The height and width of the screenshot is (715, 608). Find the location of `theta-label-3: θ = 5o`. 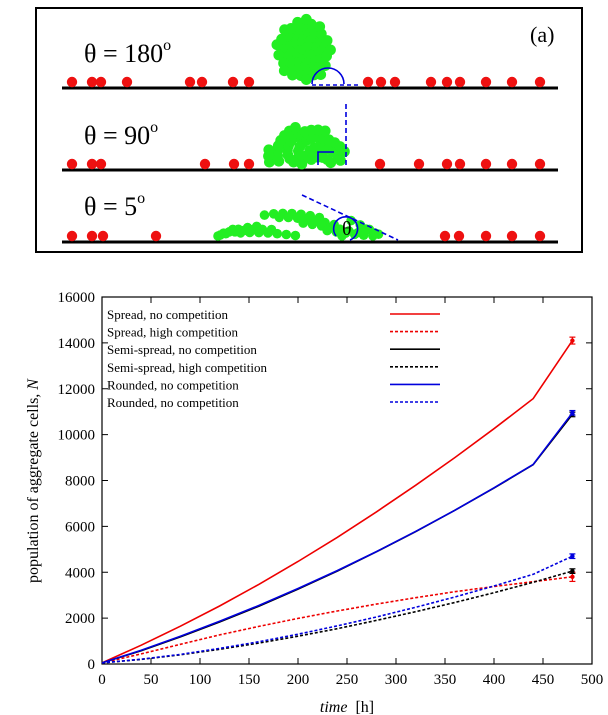

theta-label-3: θ = 5o is located at coordinates (114, 205).